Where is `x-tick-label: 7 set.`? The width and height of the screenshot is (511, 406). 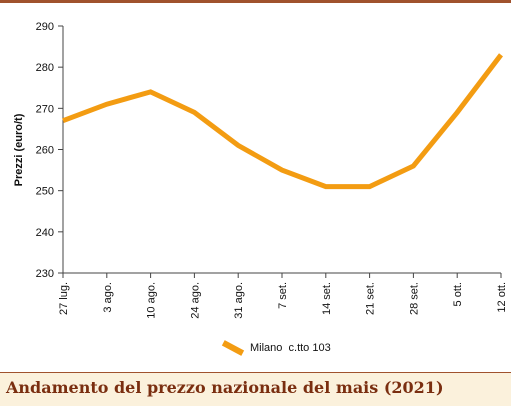 x-tick-label: 7 set. is located at coordinates (283, 295).